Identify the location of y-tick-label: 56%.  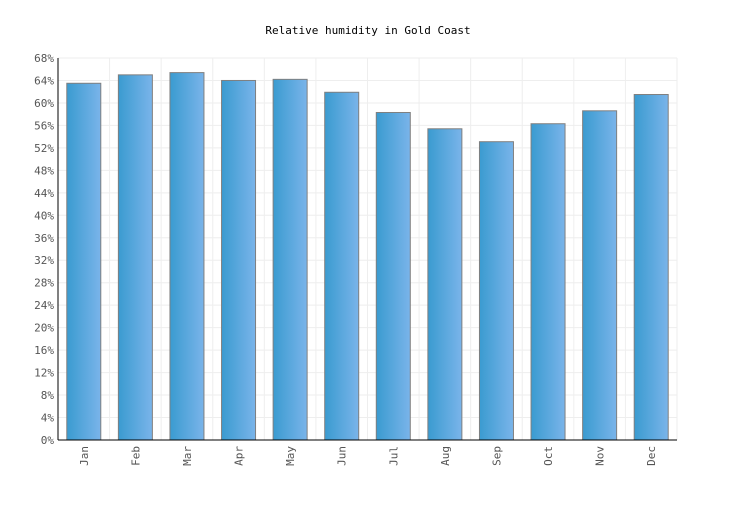
(44, 125).